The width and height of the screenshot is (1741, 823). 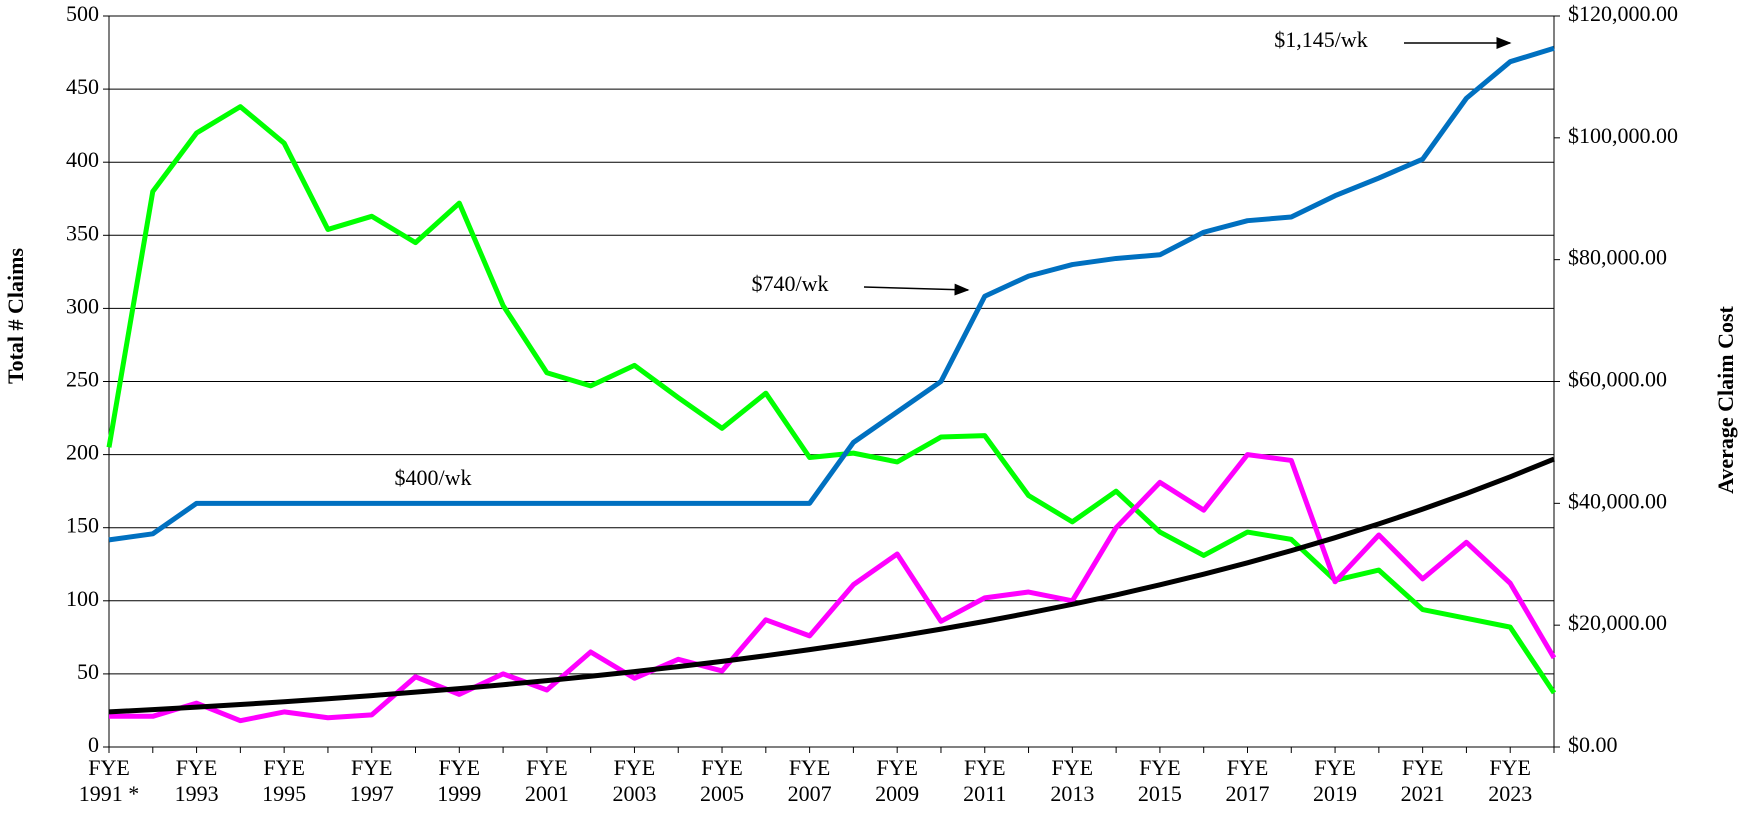 What do you see at coordinates (1072, 780) in the screenshot?
I see `x-tick-label: FYE 2013` at bounding box center [1072, 780].